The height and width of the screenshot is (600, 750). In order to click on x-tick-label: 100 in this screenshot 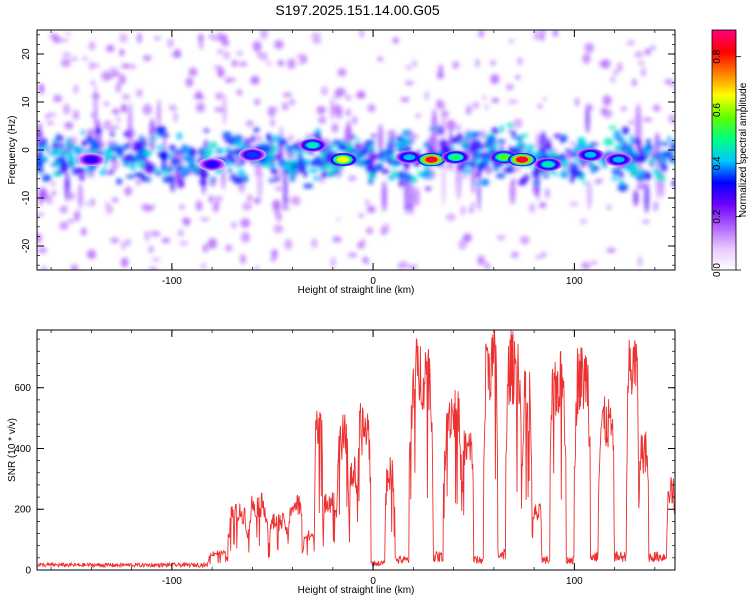, I will do `click(574, 281)`.